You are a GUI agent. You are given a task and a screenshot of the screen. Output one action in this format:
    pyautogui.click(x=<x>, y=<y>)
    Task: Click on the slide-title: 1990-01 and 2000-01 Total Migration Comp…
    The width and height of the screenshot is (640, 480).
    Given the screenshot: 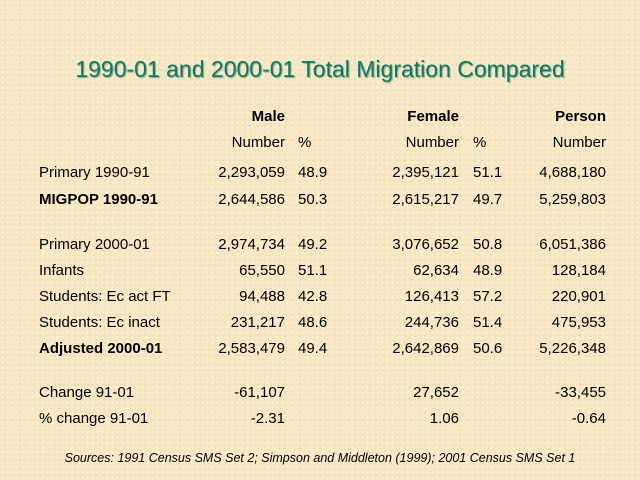 What is the action you would take?
    pyautogui.click(x=320, y=69)
    